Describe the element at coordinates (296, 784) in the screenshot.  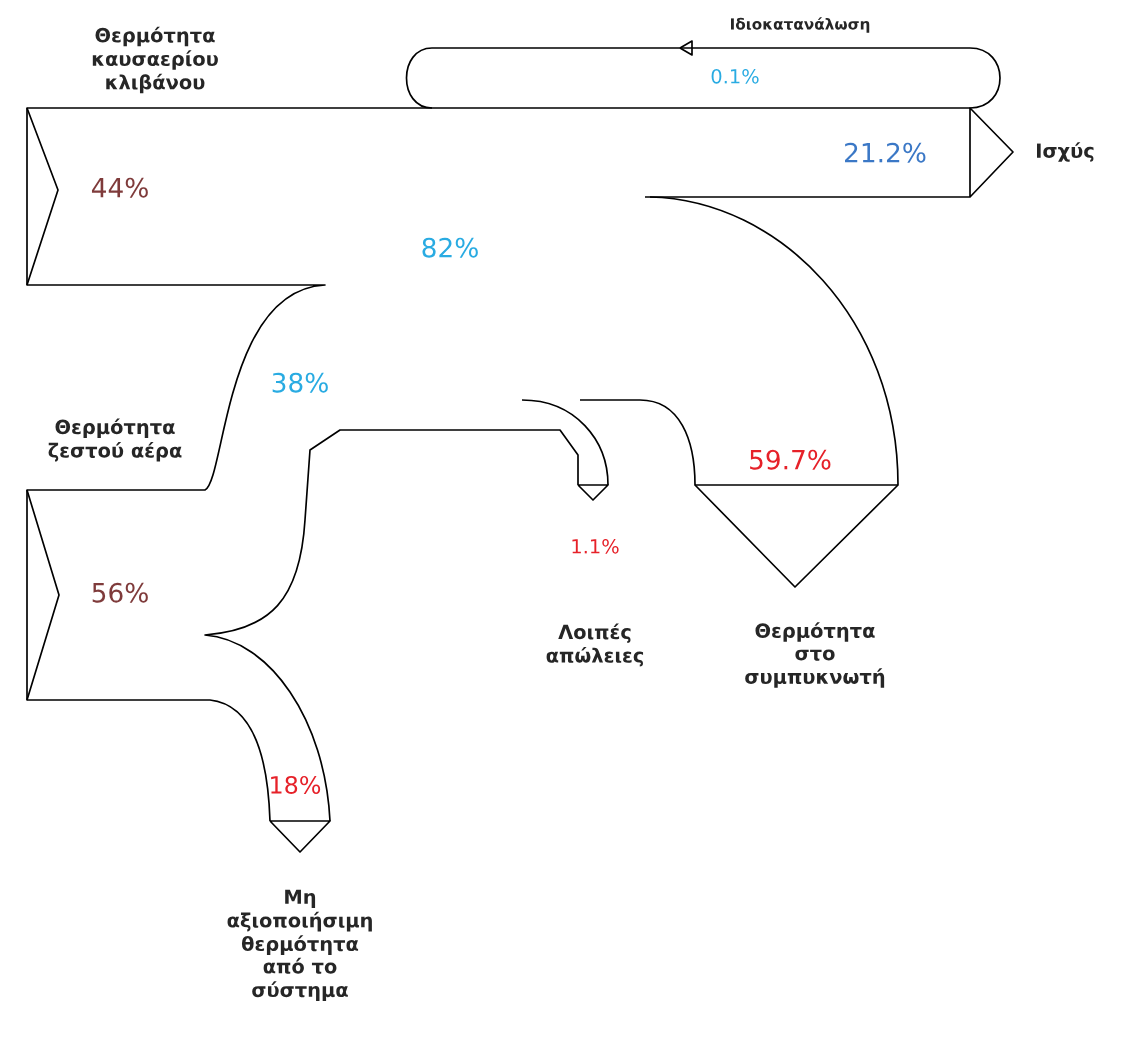
I see `data-label: 18%` at that location.